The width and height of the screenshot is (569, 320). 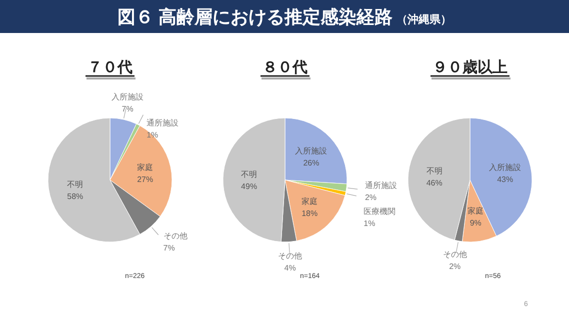 I want to click on data-label: 9%, so click(x=476, y=223).